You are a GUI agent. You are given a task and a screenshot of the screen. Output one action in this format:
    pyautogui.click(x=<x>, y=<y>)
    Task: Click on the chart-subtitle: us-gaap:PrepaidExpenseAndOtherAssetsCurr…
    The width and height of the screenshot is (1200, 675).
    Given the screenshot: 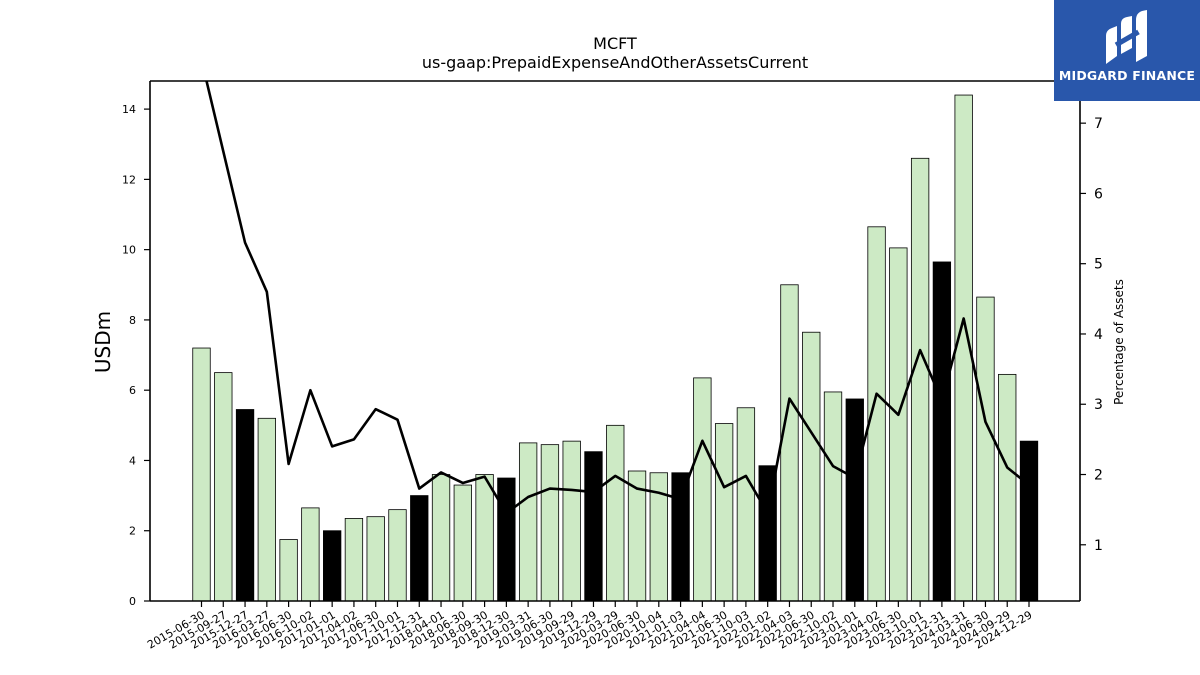 What is the action you would take?
    pyautogui.click(x=615, y=62)
    